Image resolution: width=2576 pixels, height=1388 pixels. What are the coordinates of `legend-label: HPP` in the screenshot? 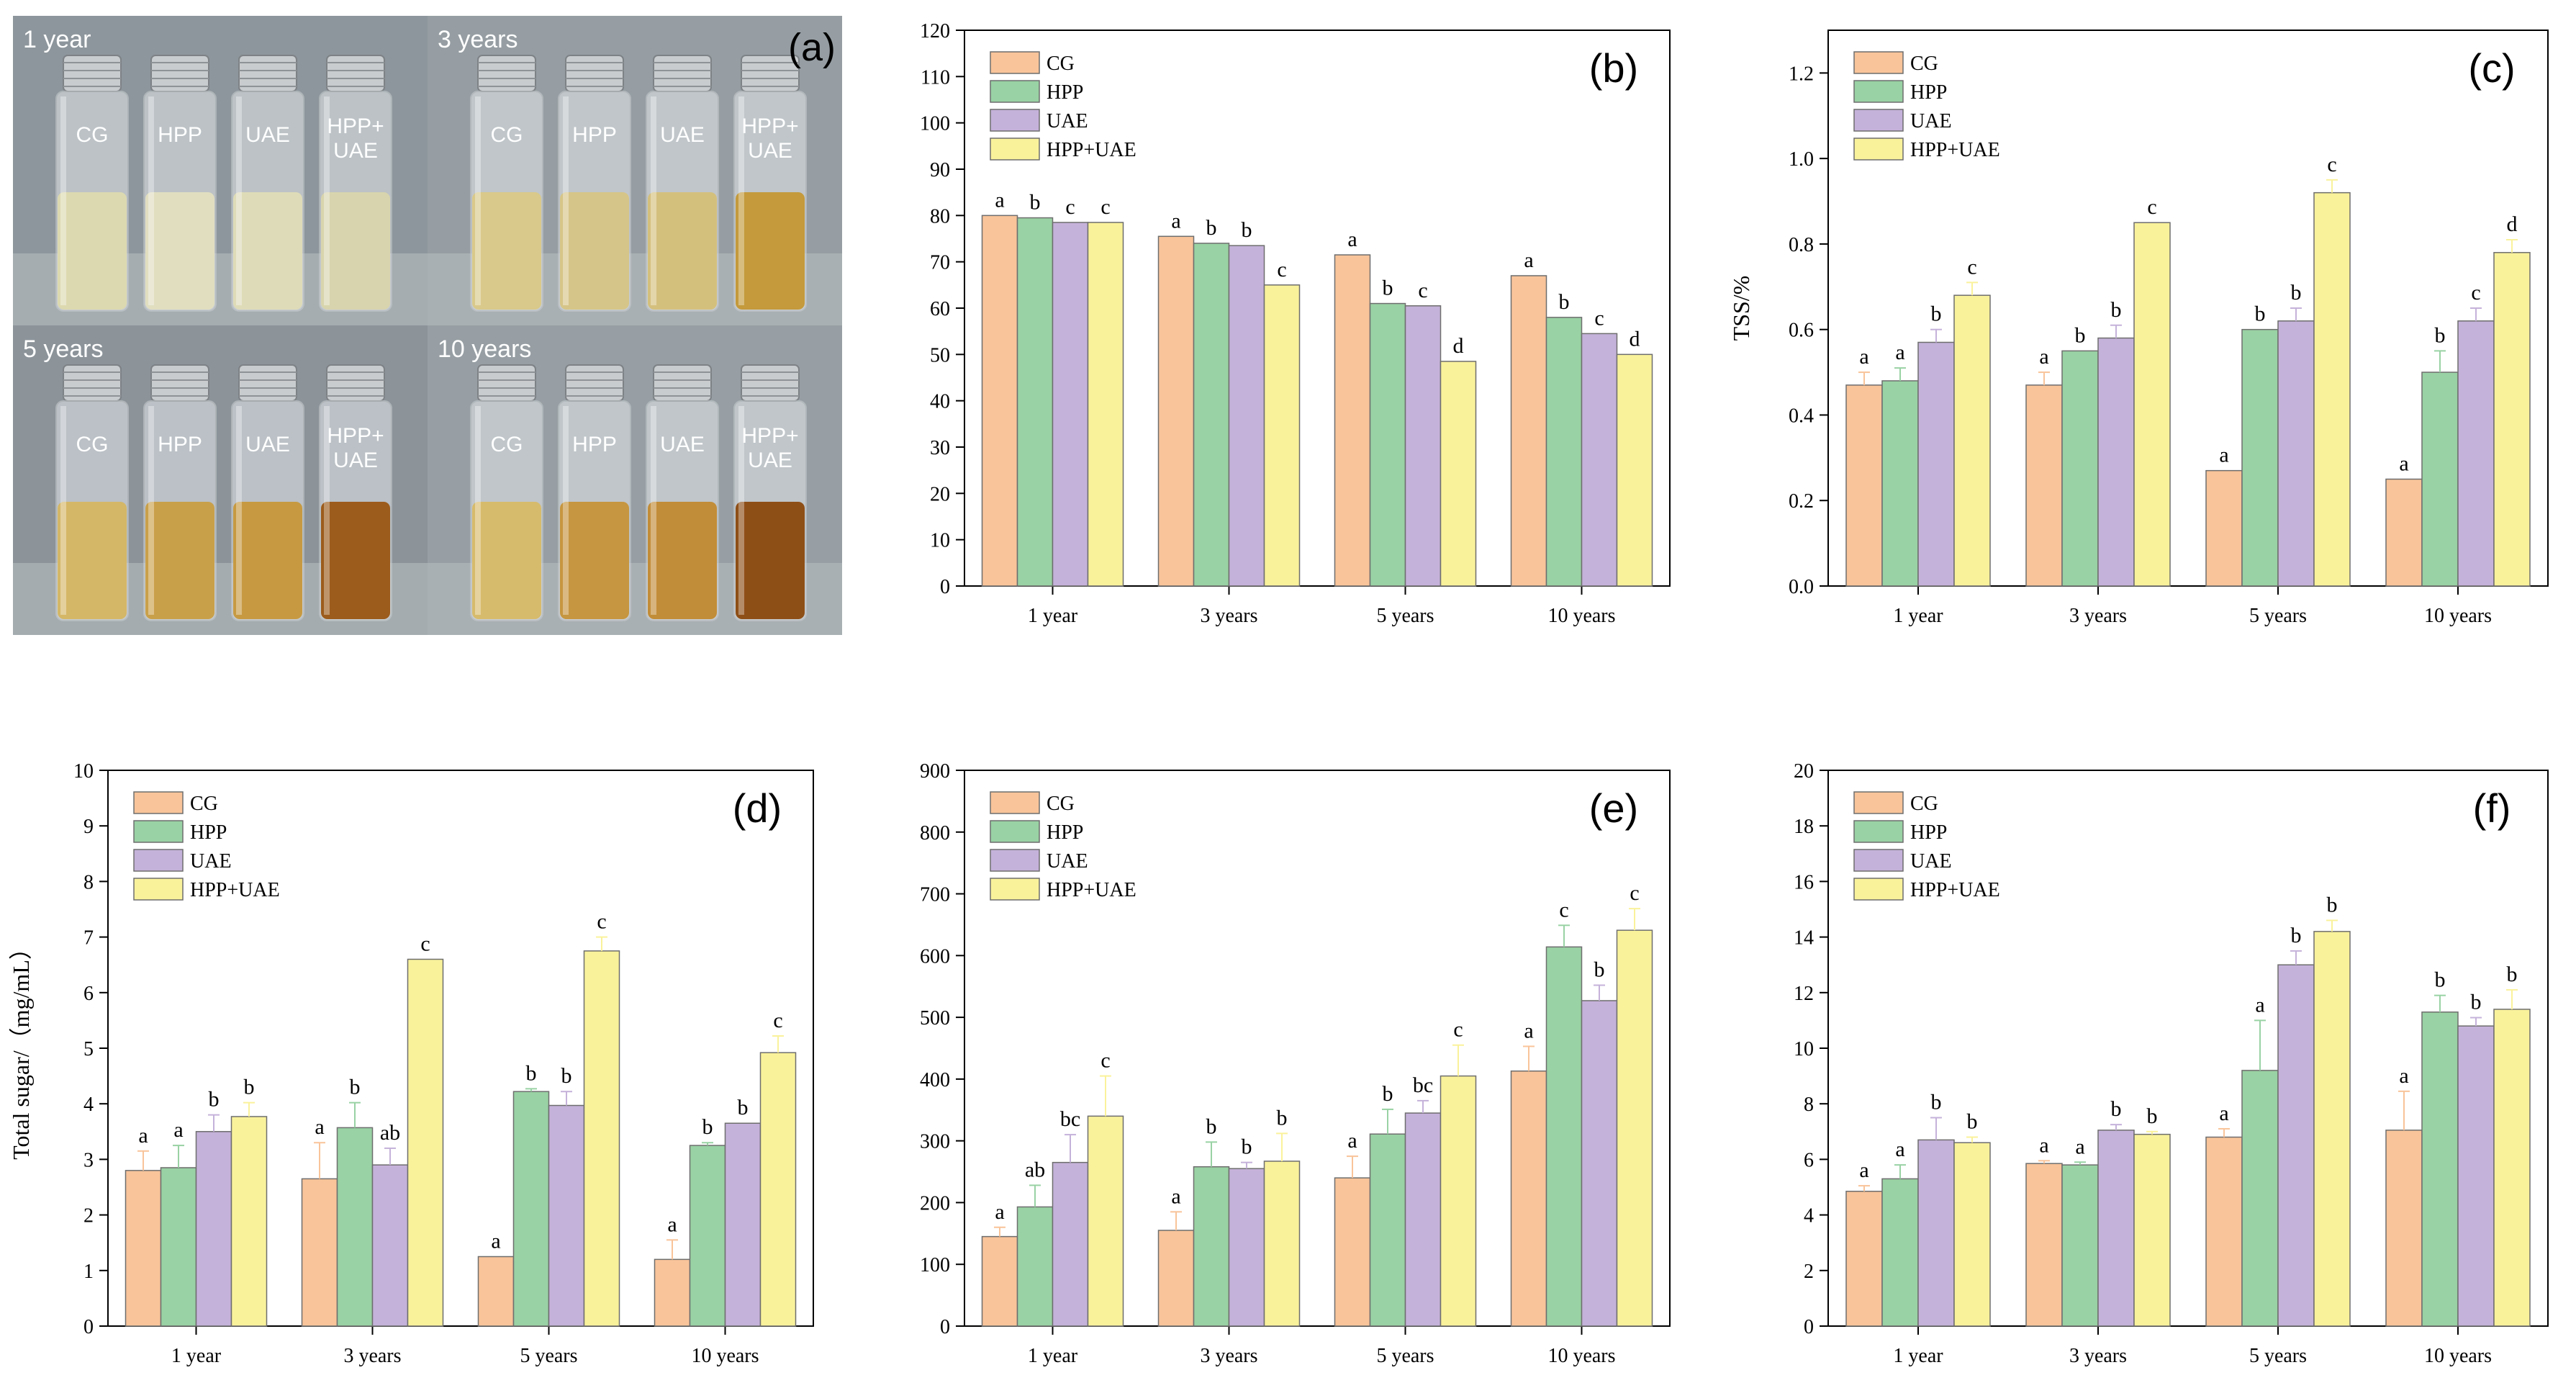 It's located at (1065, 832).